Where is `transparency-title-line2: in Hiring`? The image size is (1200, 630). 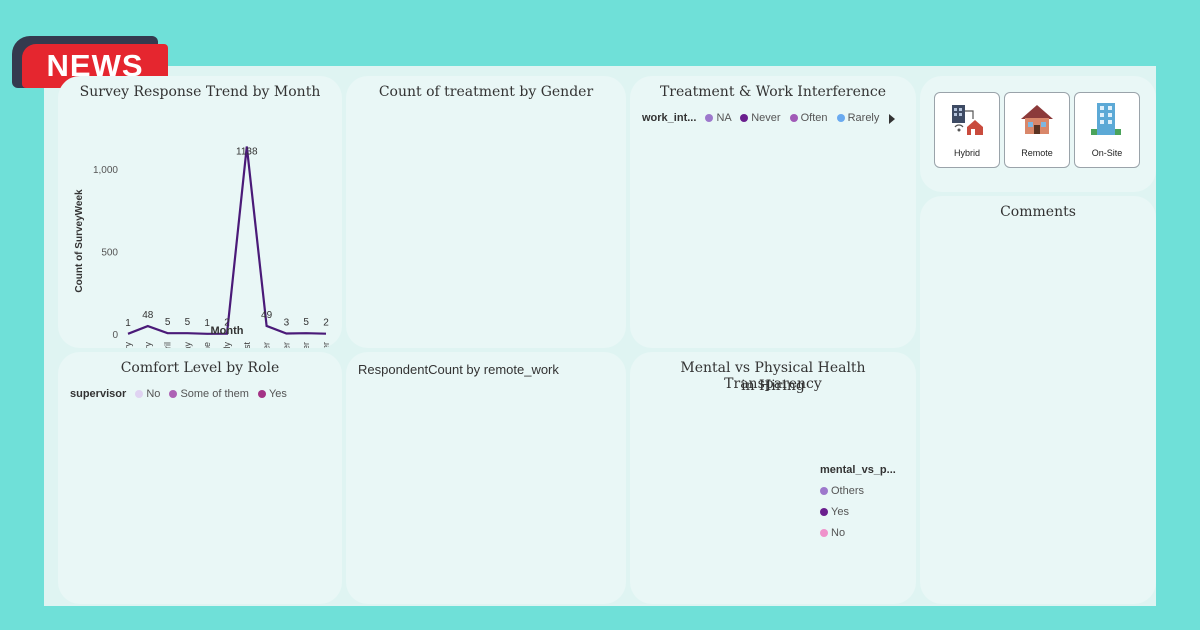 transparency-title-line2: in Hiring is located at coordinates (773, 386).